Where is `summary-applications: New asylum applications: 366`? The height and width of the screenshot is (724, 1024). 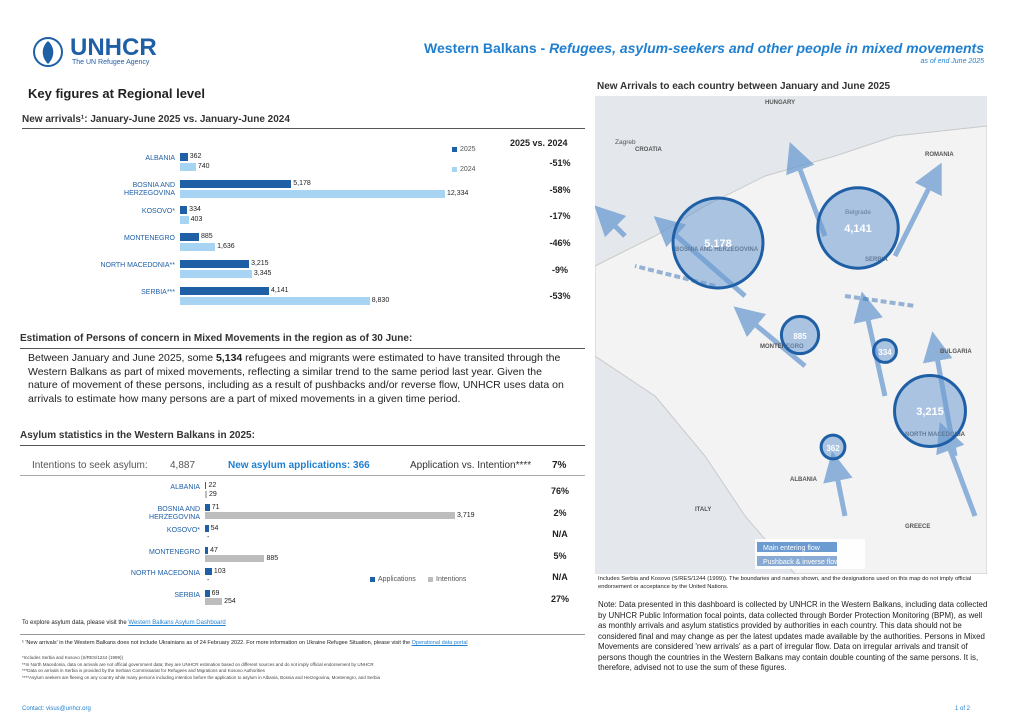
summary-applications: New asylum applications: 366 is located at coordinates (299, 465).